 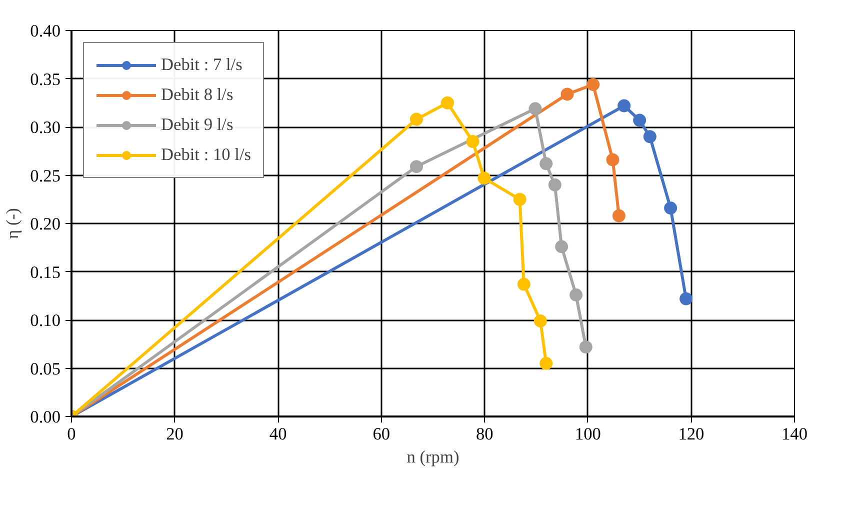 I want to click on y-tick-label: 0.05, so click(x=45, y=368).